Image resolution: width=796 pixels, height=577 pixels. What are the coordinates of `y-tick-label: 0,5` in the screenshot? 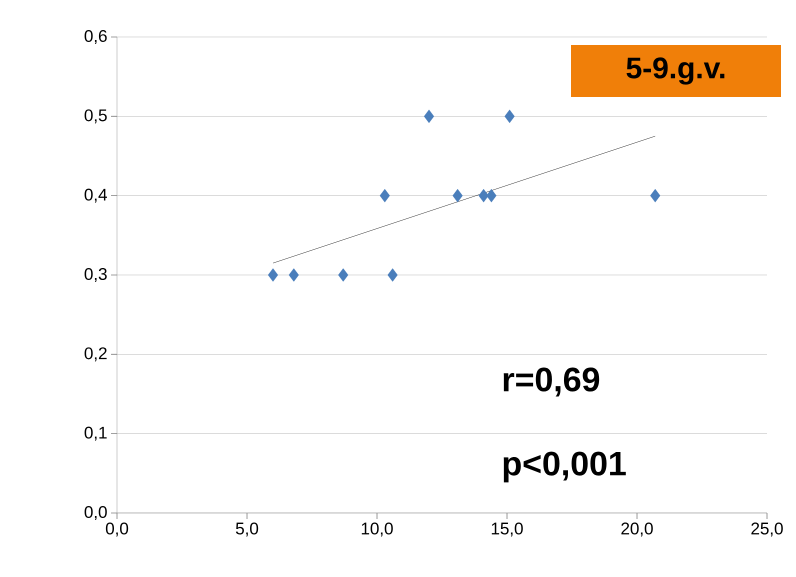 It's located at (95, 116).